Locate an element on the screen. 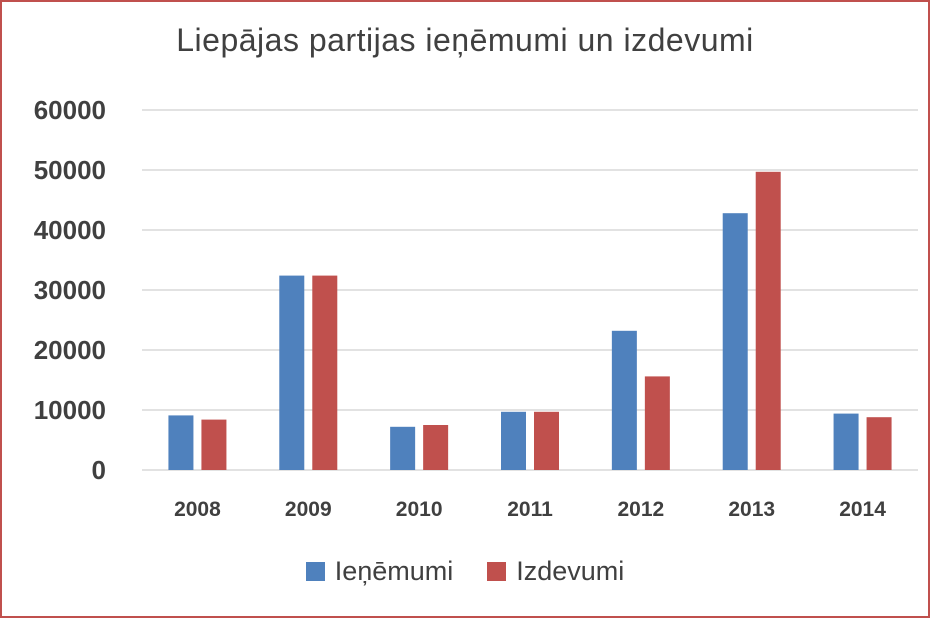  bar-series-2-2014 is located at coordinates (879, 443).